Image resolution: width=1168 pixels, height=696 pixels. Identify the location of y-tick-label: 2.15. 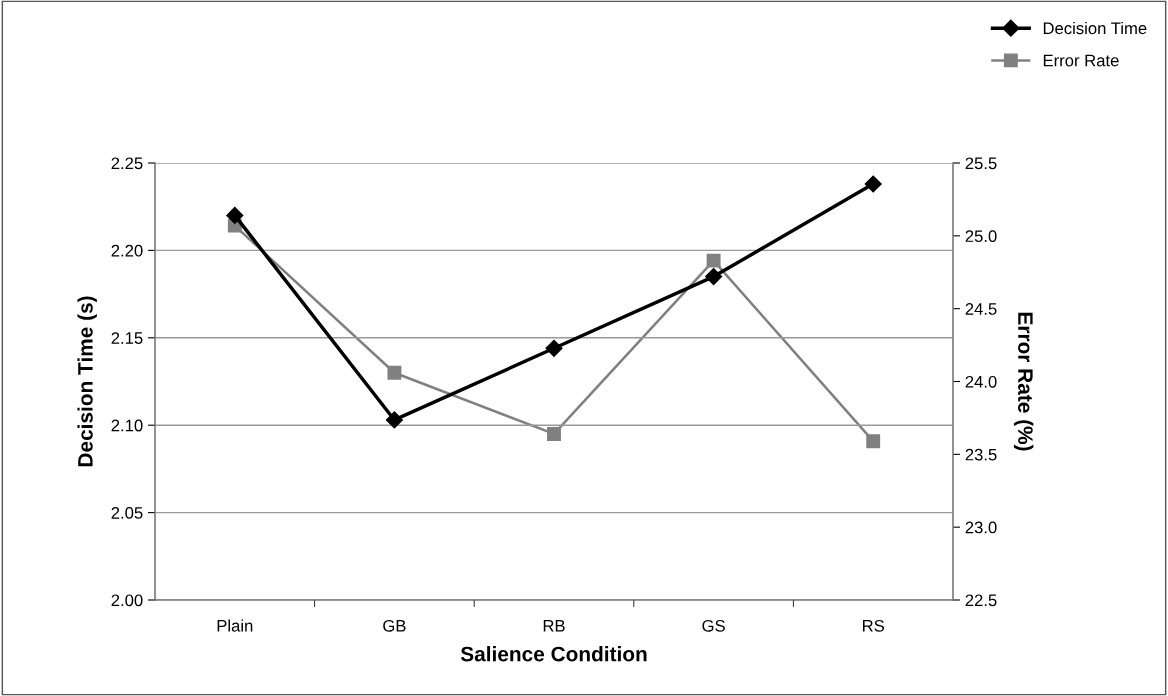
(127, 338).